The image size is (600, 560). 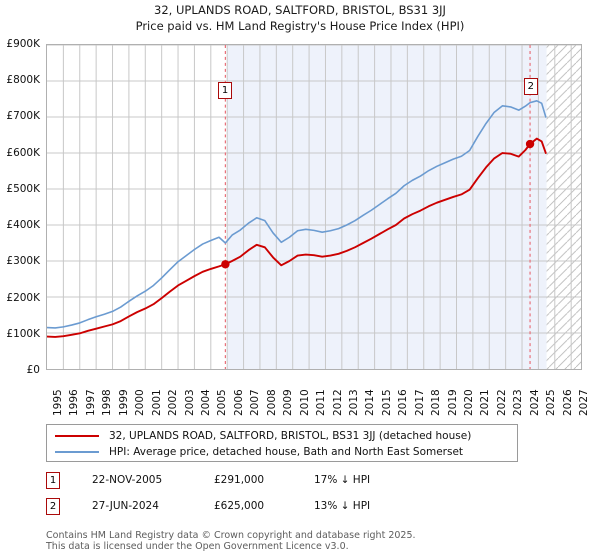 What do you see at coordinates (23, 80) in the screenshot?
I see `y-axis-tick-8: £800K` at bounding box center [23, 80].